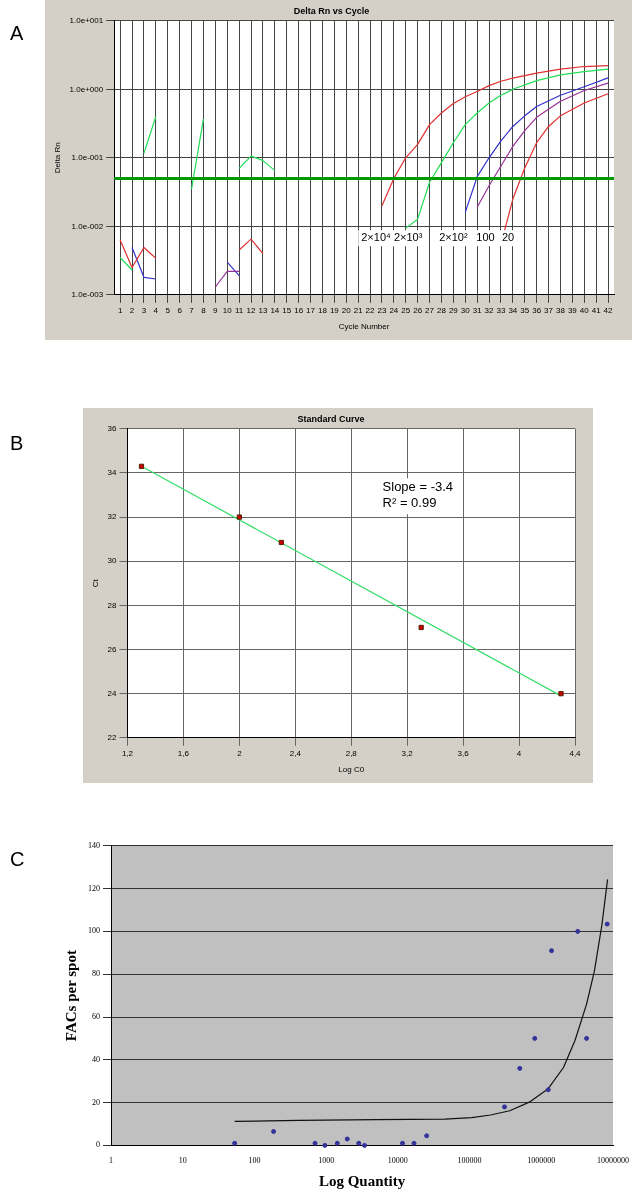 This screenshot has height=1199, width=632. What do you see at coordinates (408, 237) in the screenshot?
I see `annotation: 2×10³` at bounding box center [408, 237].